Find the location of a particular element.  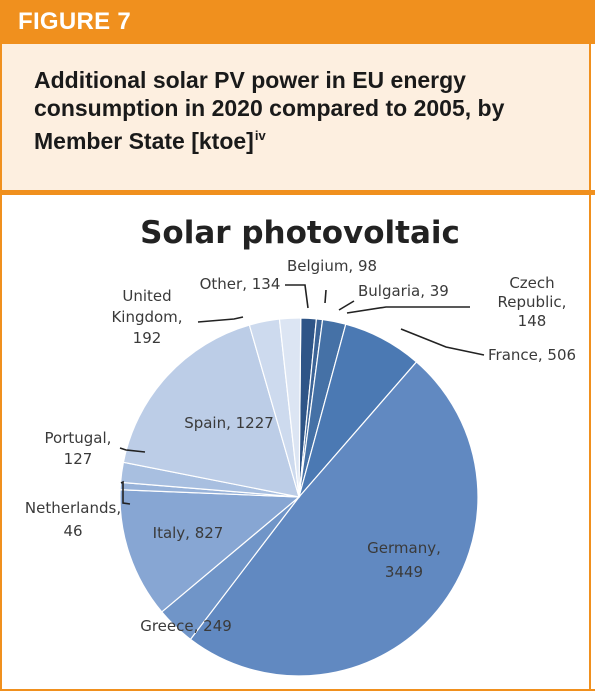

caption-footnote-ref: iv is located at coordinates (260, 135).